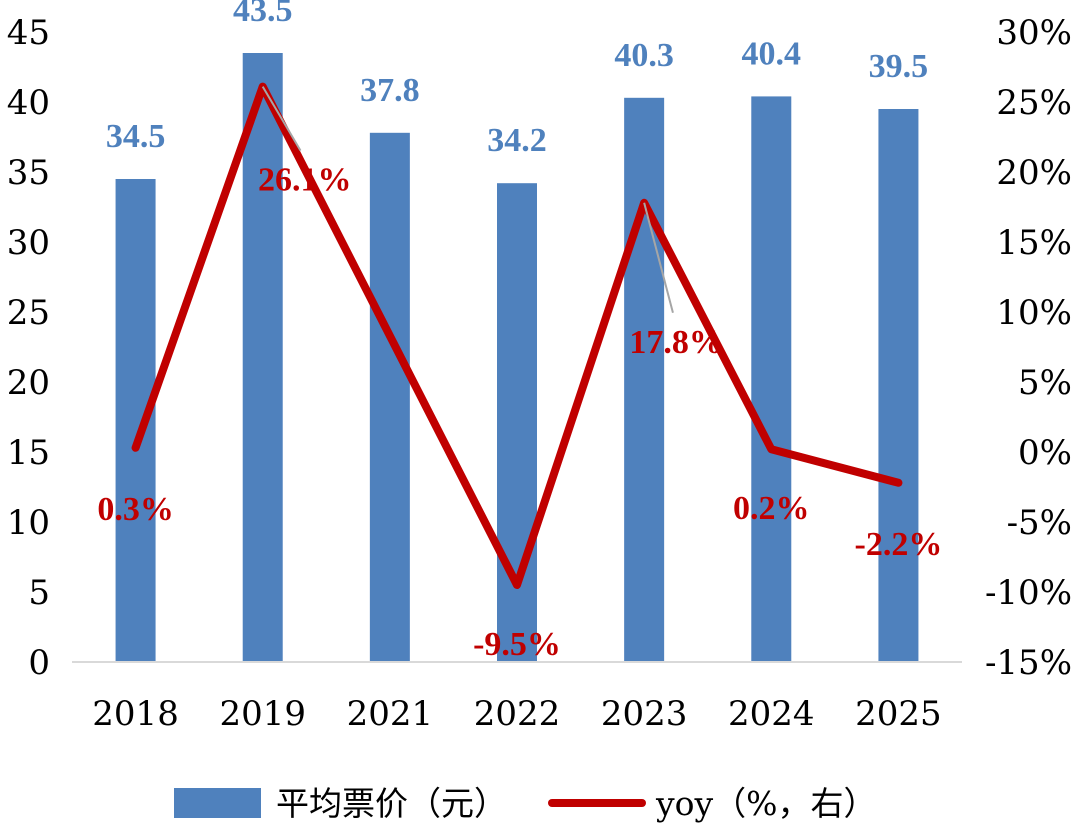 The height and width of the screenshot is (831, 1080). Describe the element at coordinates (898, 385) in the screenshot. I see `bar-2025` at that location.